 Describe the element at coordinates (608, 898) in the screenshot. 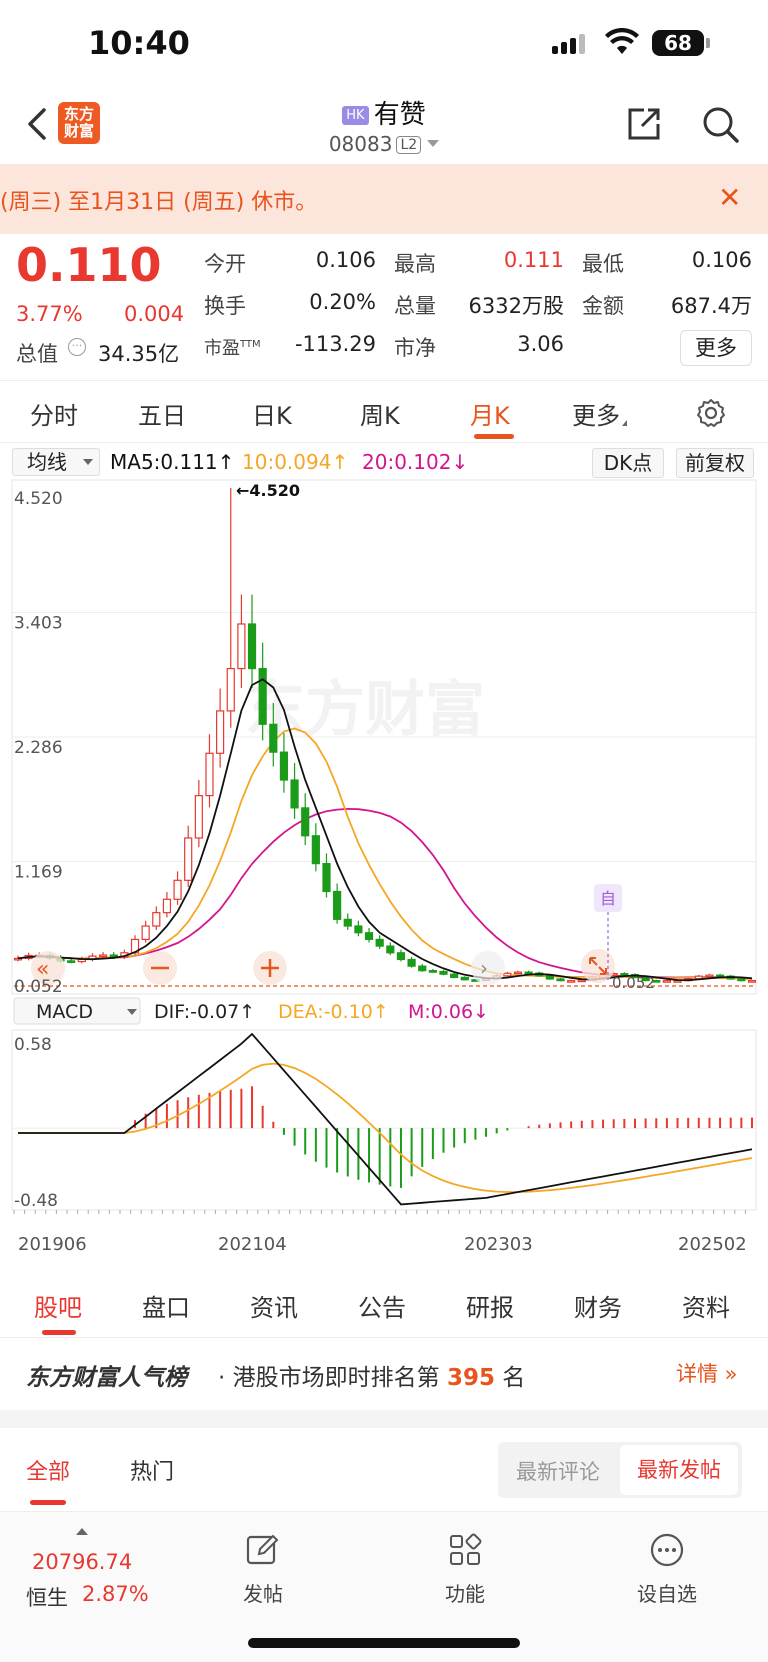

I see `svg-text: 自` at that location.